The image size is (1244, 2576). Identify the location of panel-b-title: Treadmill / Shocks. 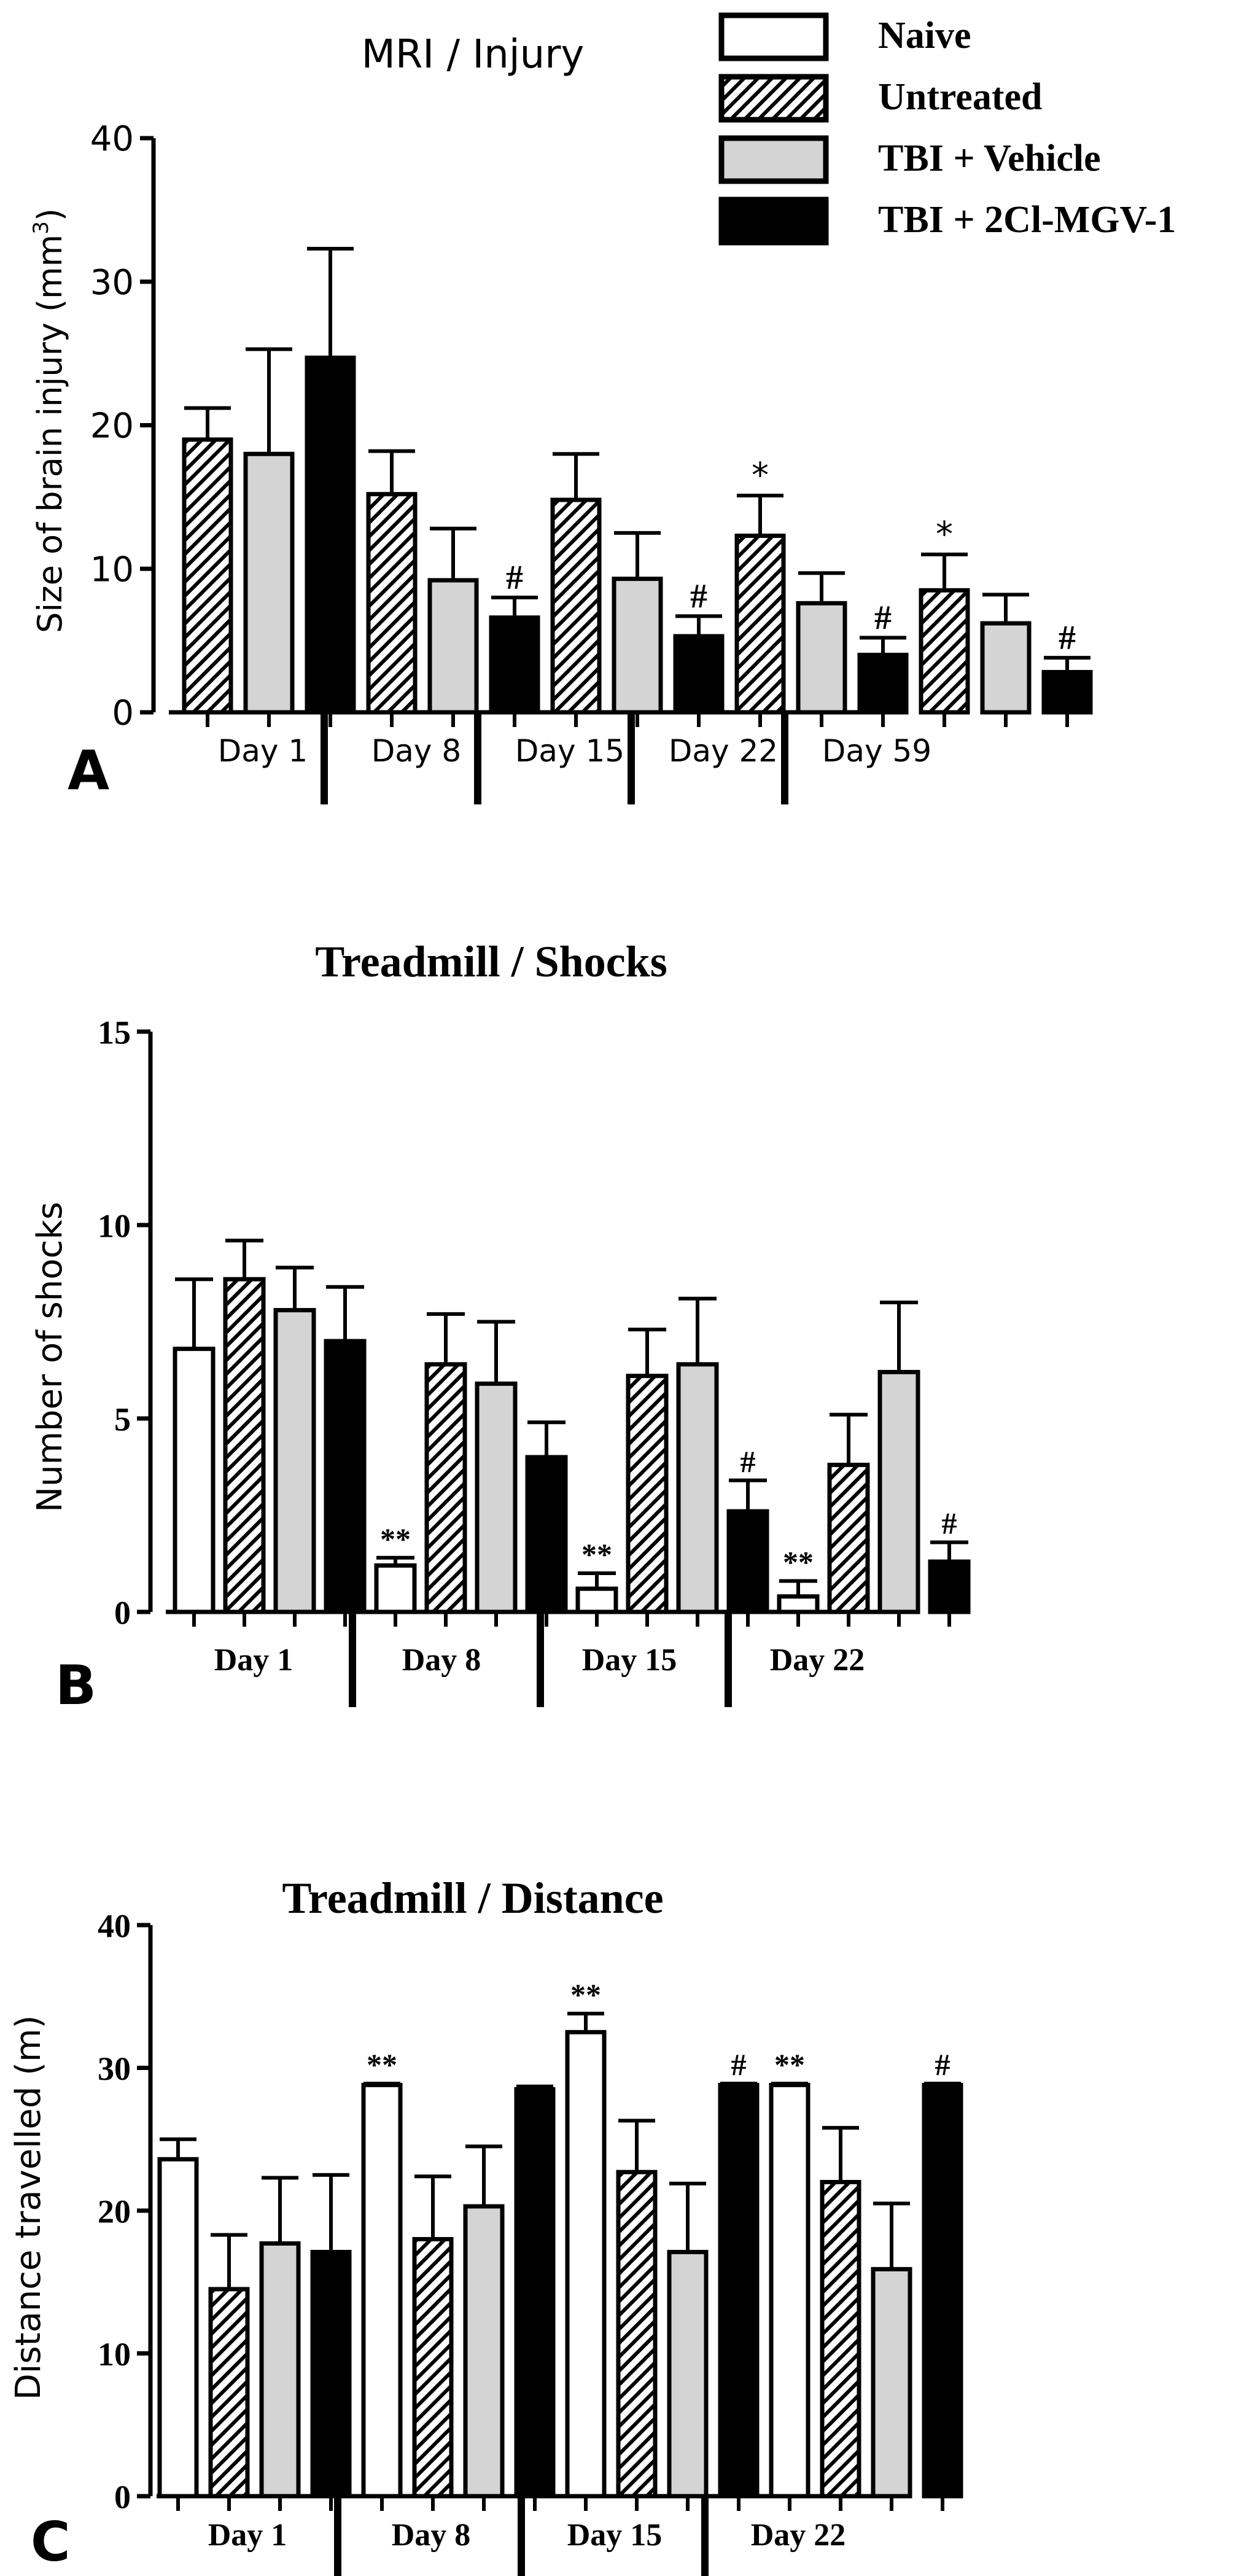
(491, 961).